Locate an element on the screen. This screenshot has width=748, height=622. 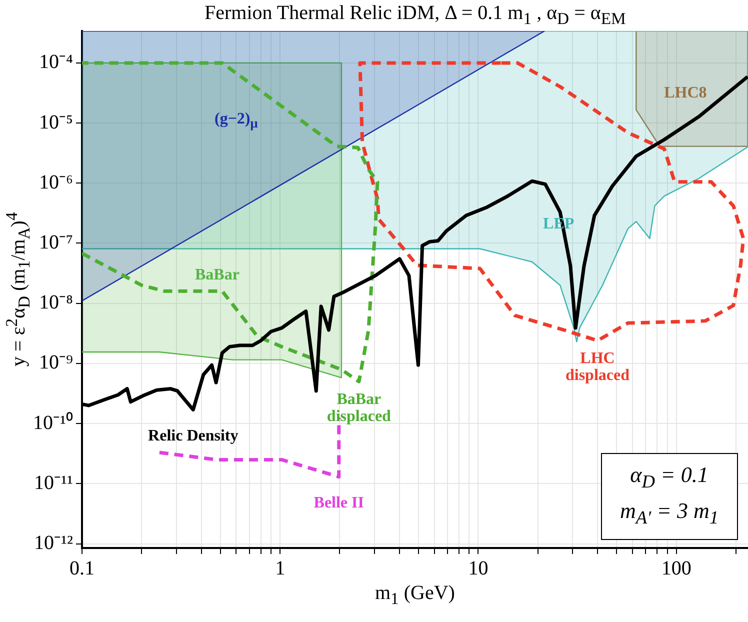
y-tick-label: 10⁻⁸ is located at coordinates (56, 303).